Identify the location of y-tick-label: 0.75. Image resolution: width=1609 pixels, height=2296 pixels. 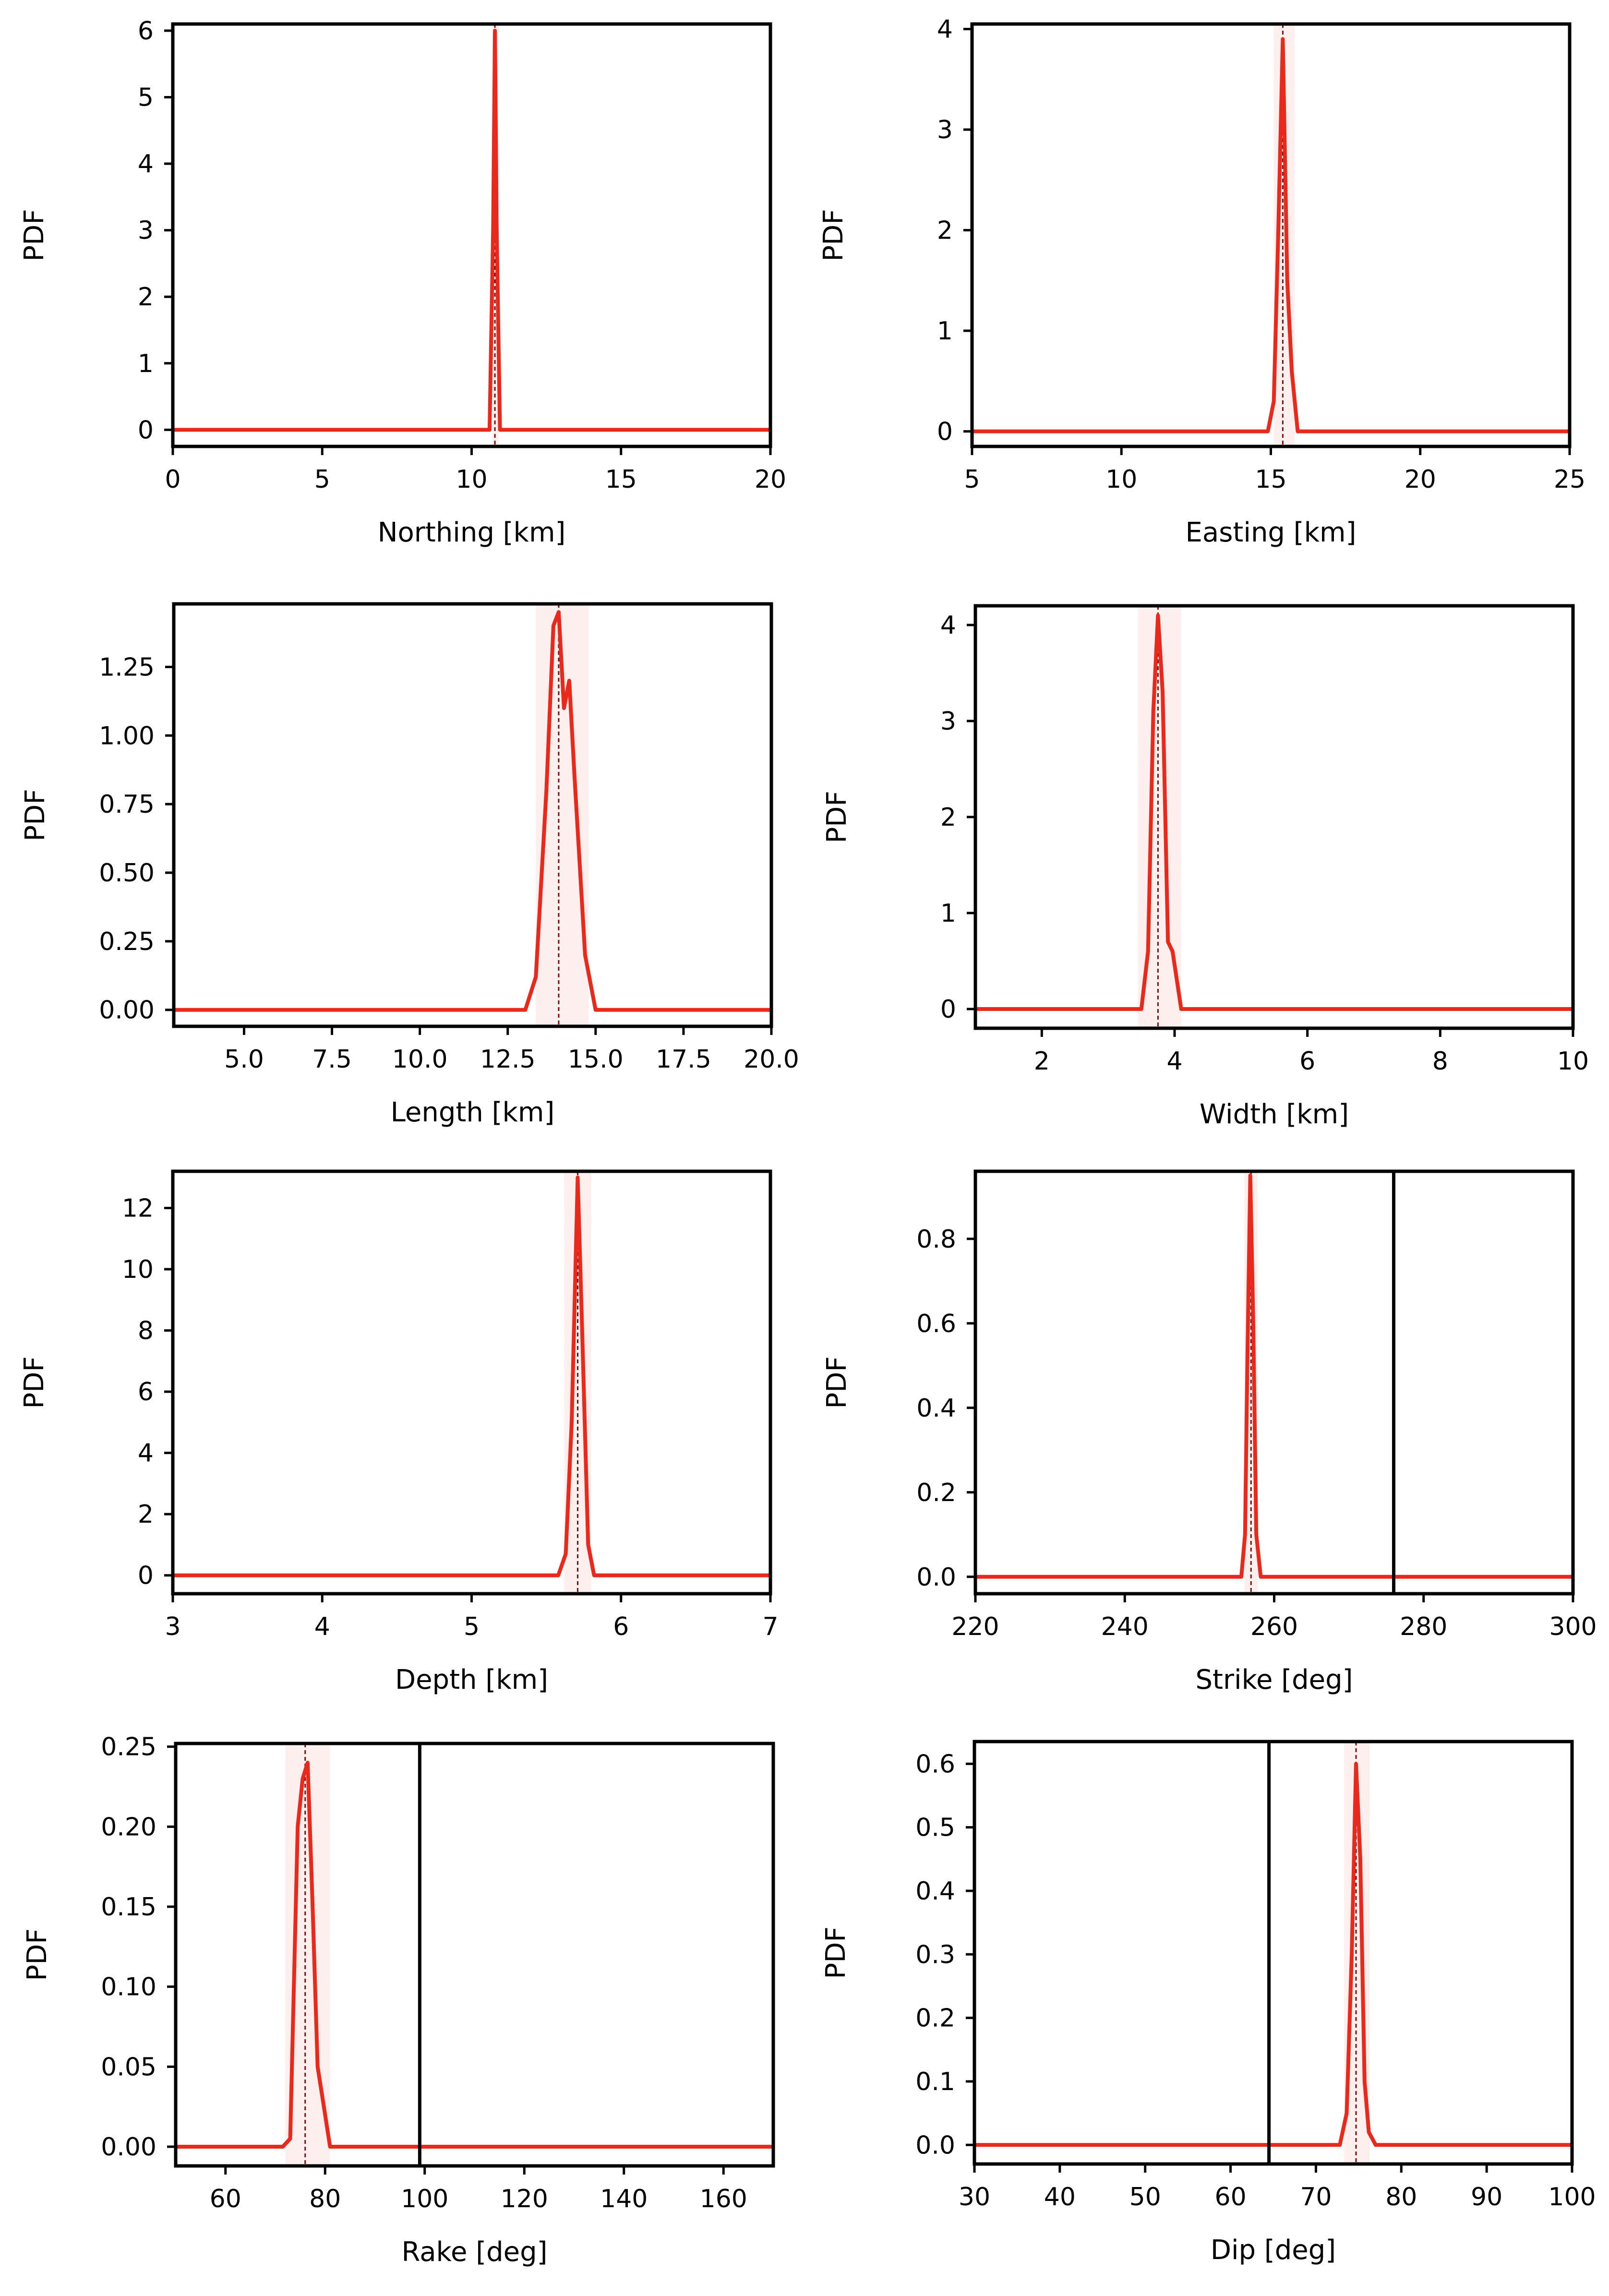
(127, 804).